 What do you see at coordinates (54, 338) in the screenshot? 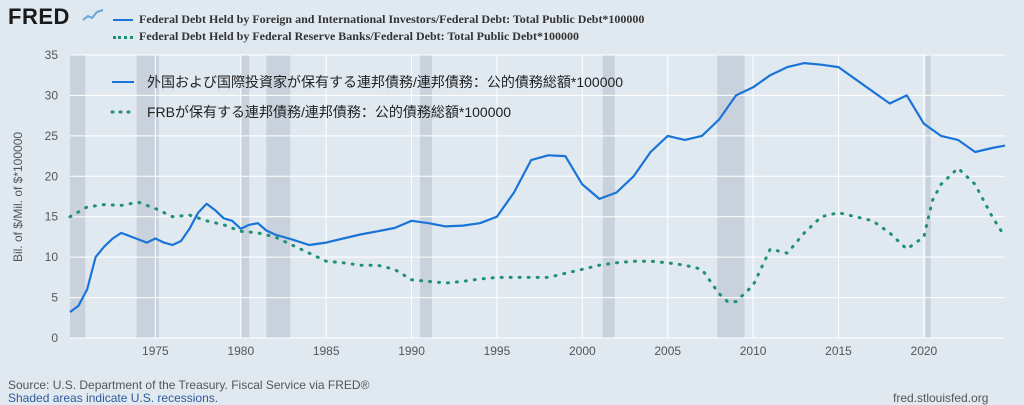
I see `y-tick-label: 0` at bounding box center [54, 338].